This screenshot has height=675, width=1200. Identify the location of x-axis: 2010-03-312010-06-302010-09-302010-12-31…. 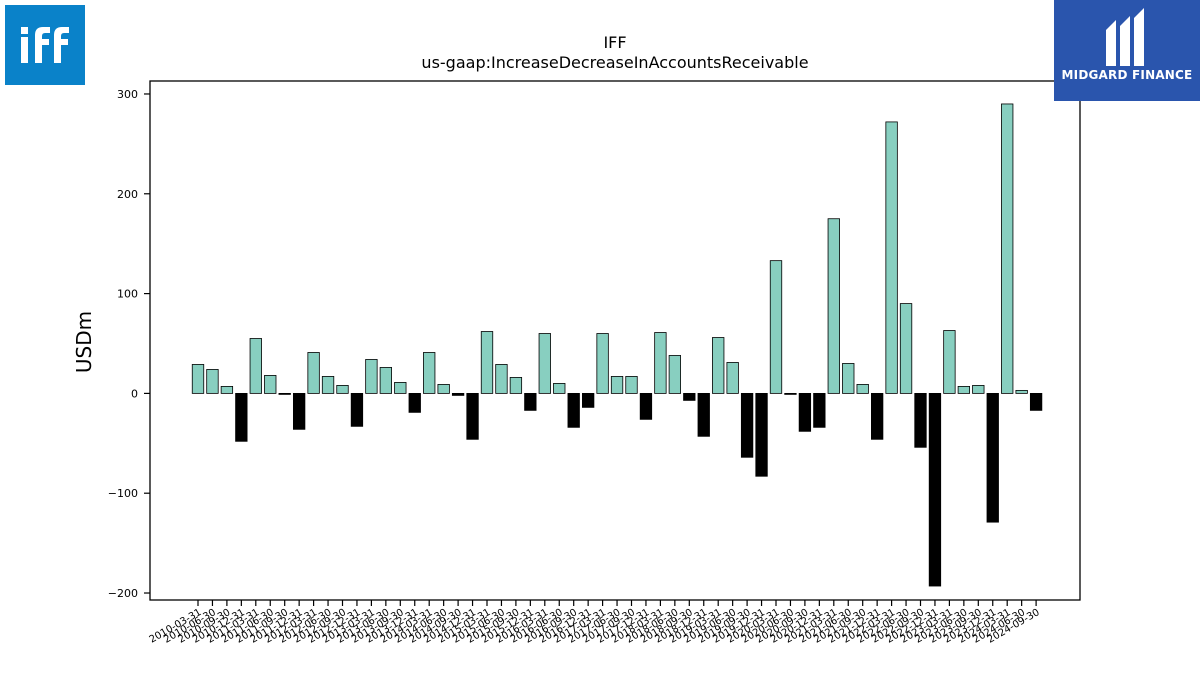
(595, 623).